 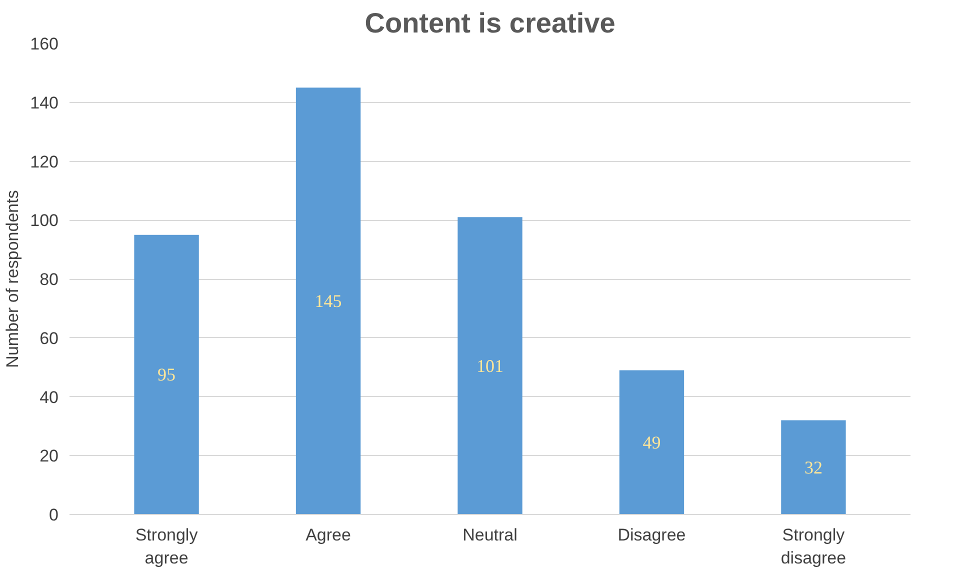 What do you see at coordinates (12, 279) in the screenshot?
I see `y-axis-title: Number of respondents` at bounding box center [12, 279].